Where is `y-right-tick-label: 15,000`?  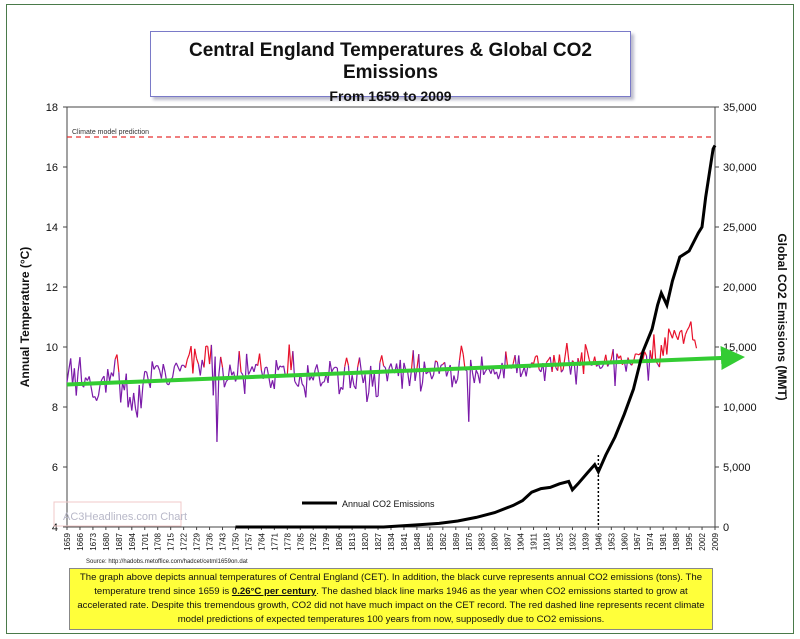
y-right-tick-label: 15,000 is located at coordinates (740, 348).